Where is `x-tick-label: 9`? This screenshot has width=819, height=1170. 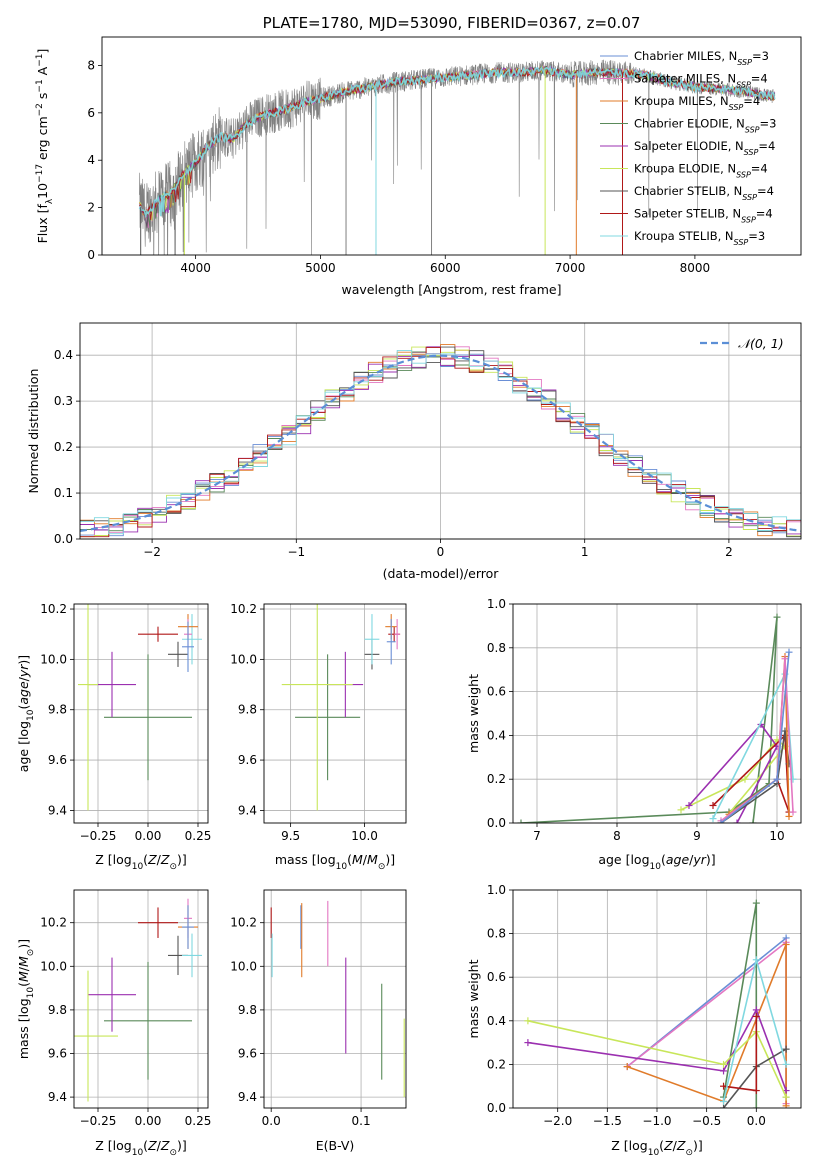
x-tick-label: 9 is located at coordinates (697, 836).